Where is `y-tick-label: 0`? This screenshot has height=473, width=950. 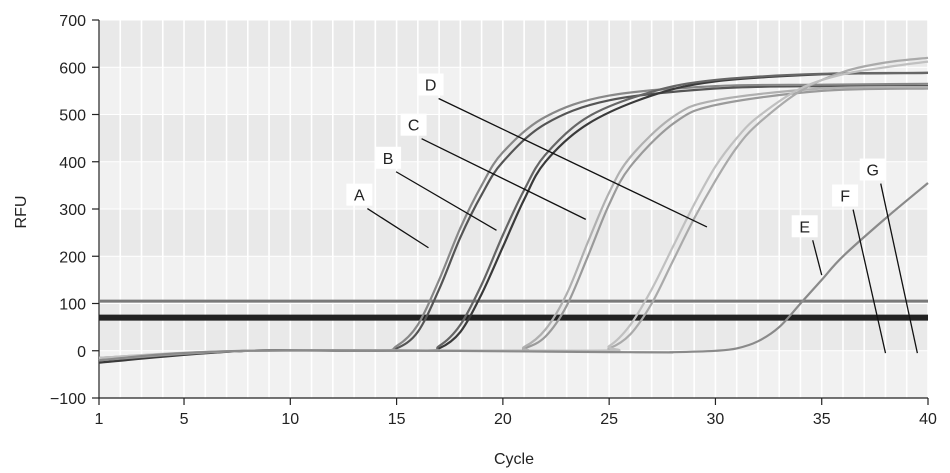 y-tick-label: 0 is located at coordinates (81, 352).